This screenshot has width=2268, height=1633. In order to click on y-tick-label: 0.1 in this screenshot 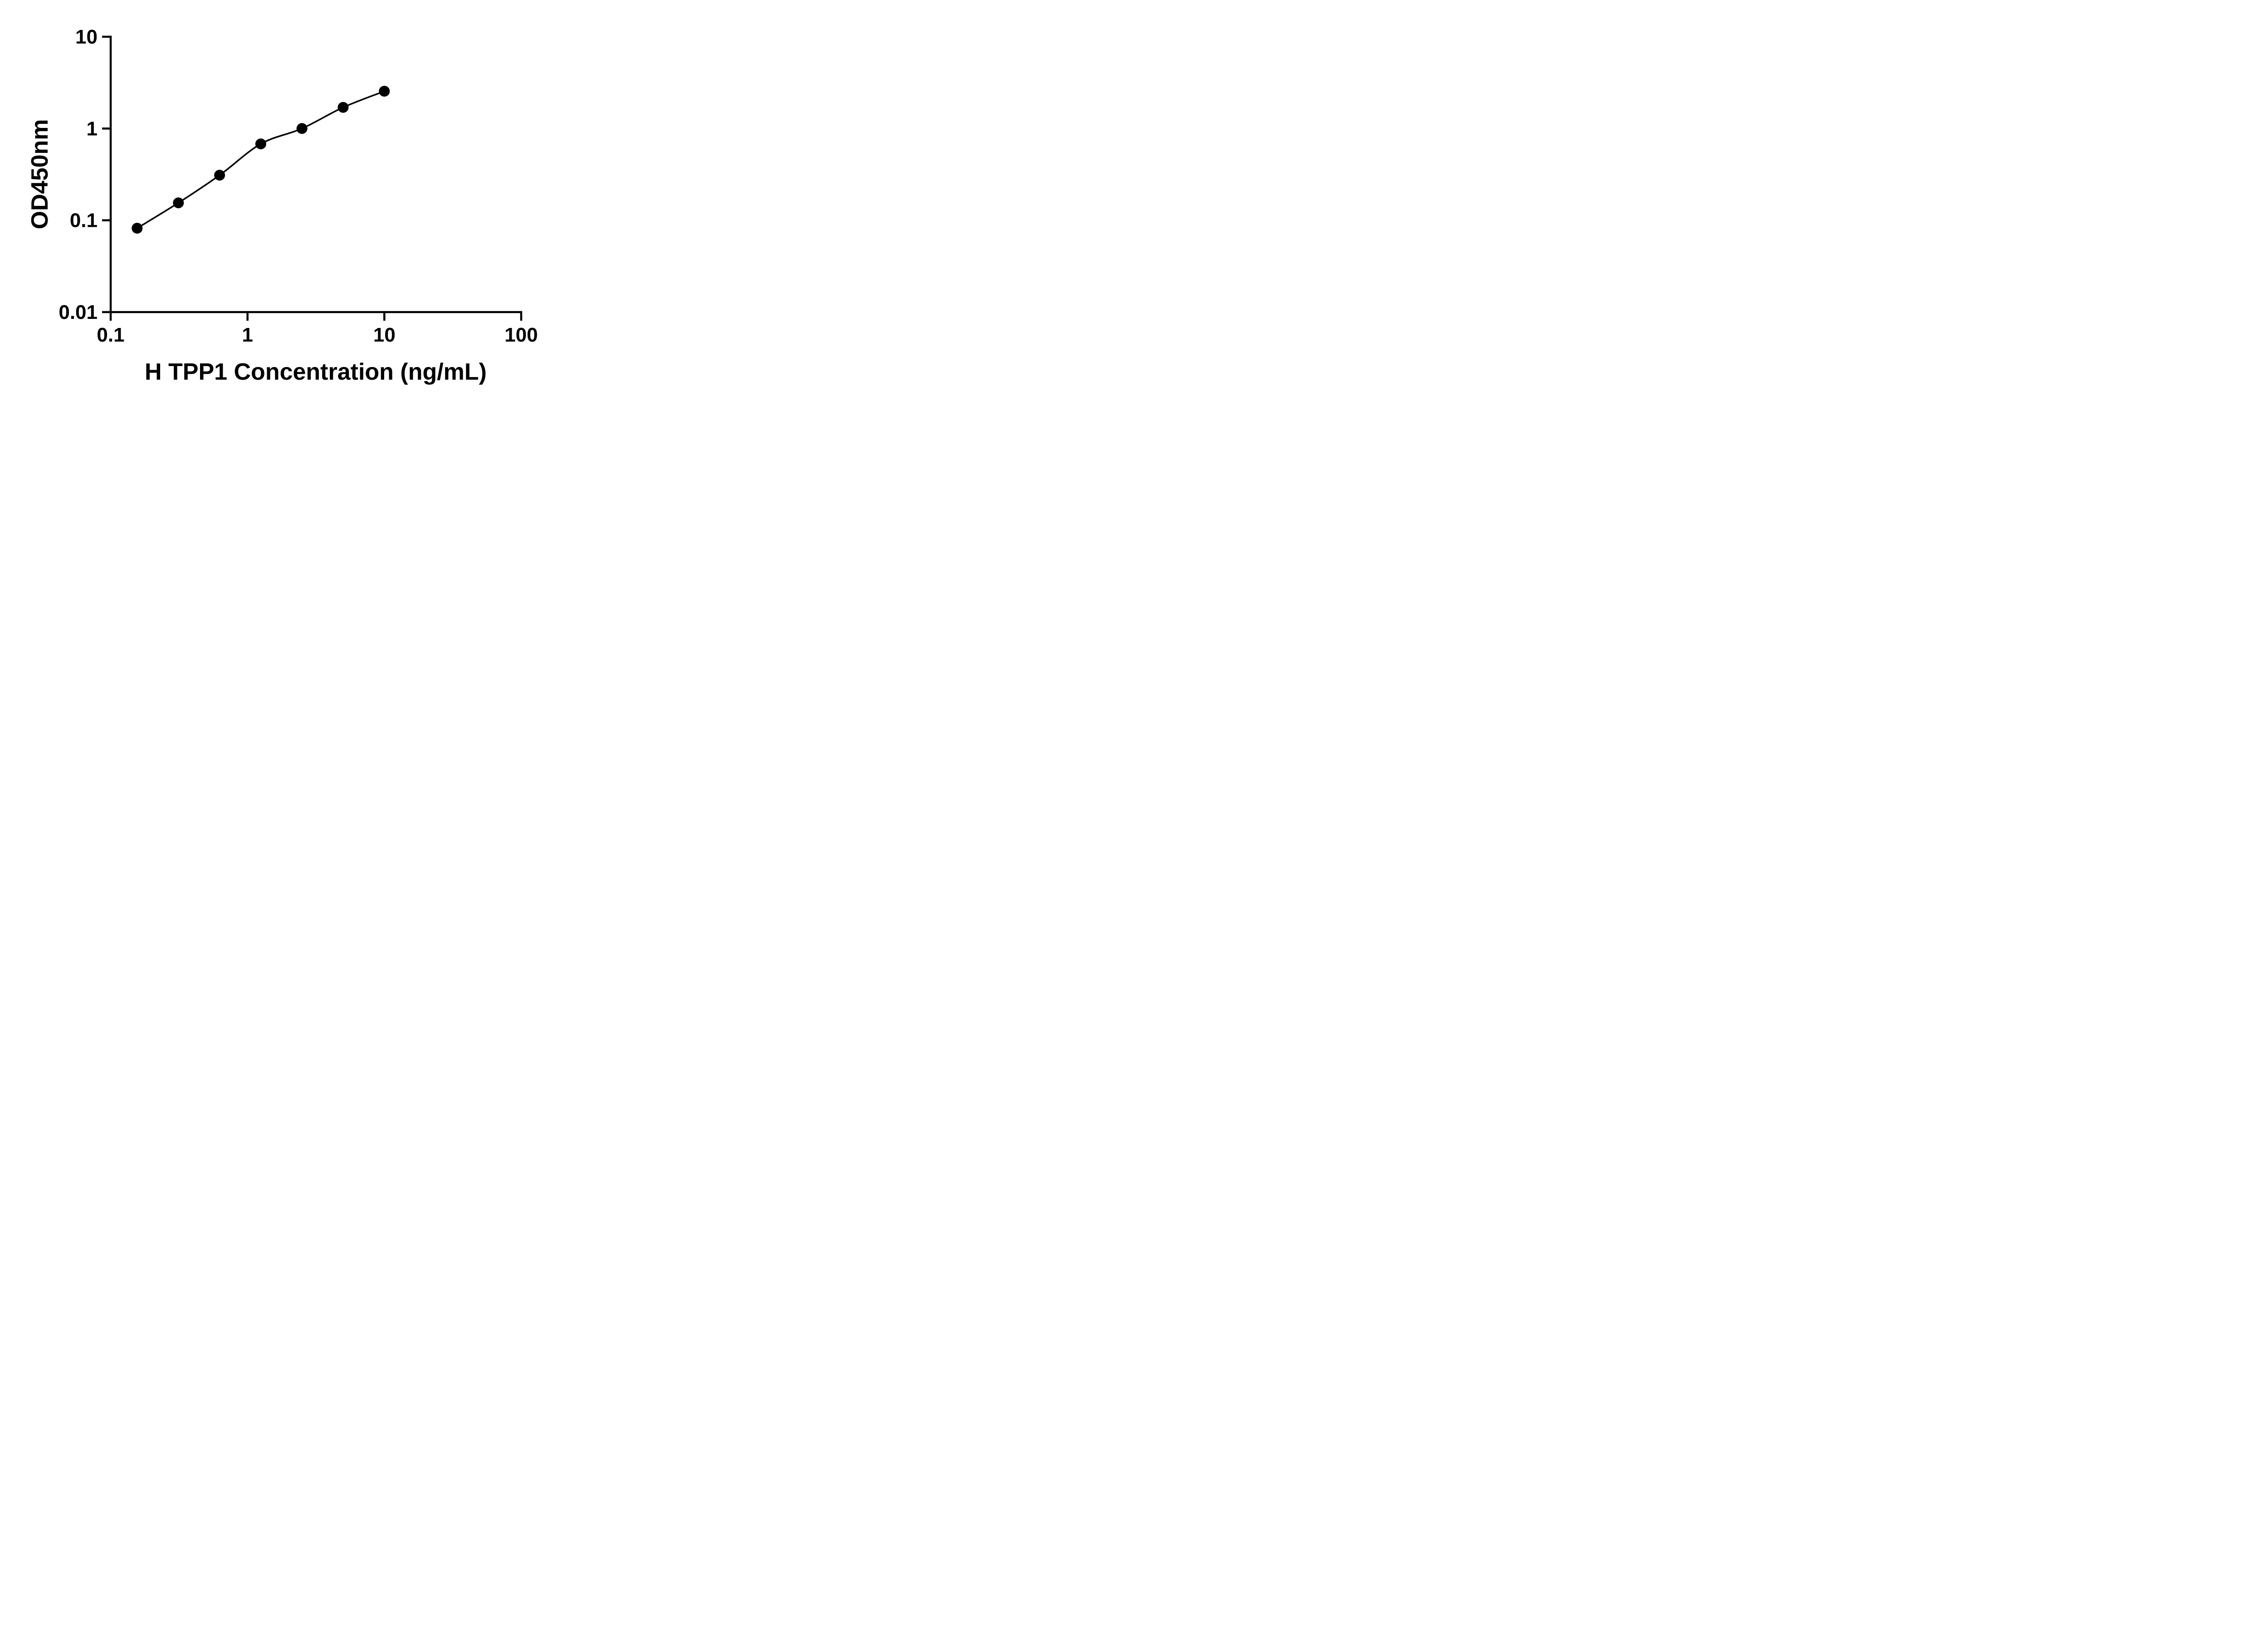, I will do `click(84, 221)`.